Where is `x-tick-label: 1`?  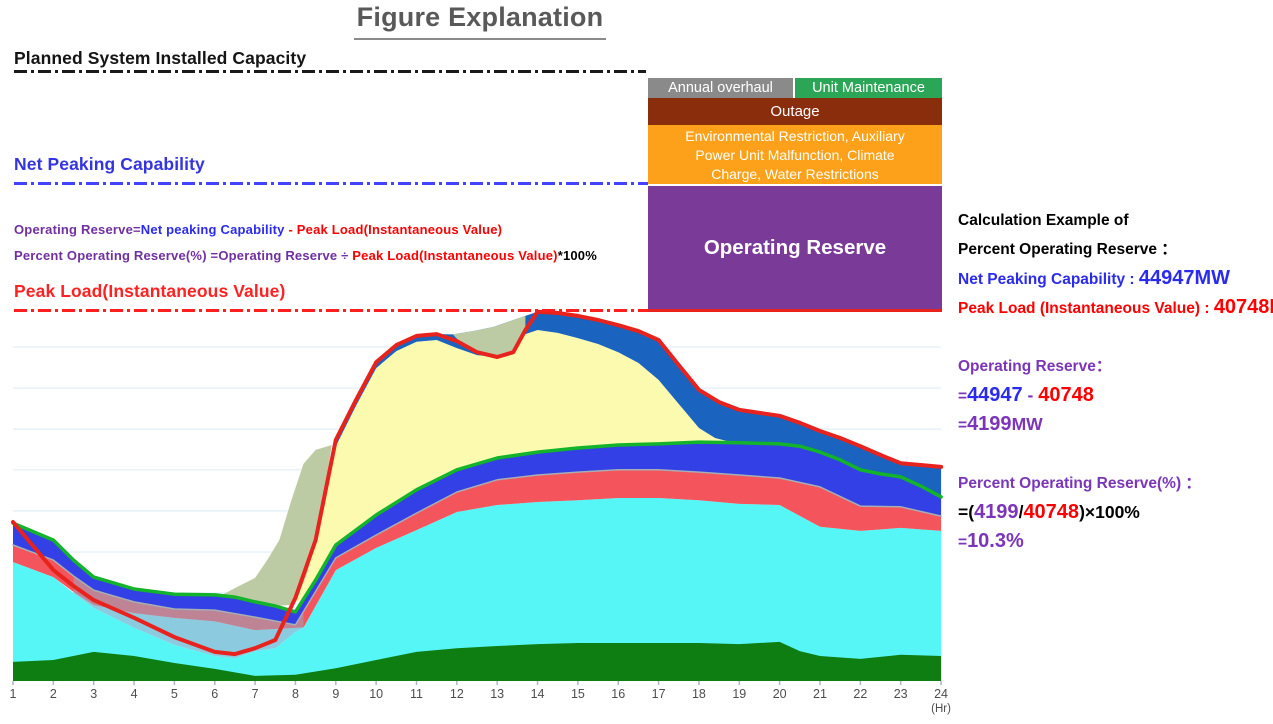
x-tick-label: 1 is located at coordinates (13, 694).